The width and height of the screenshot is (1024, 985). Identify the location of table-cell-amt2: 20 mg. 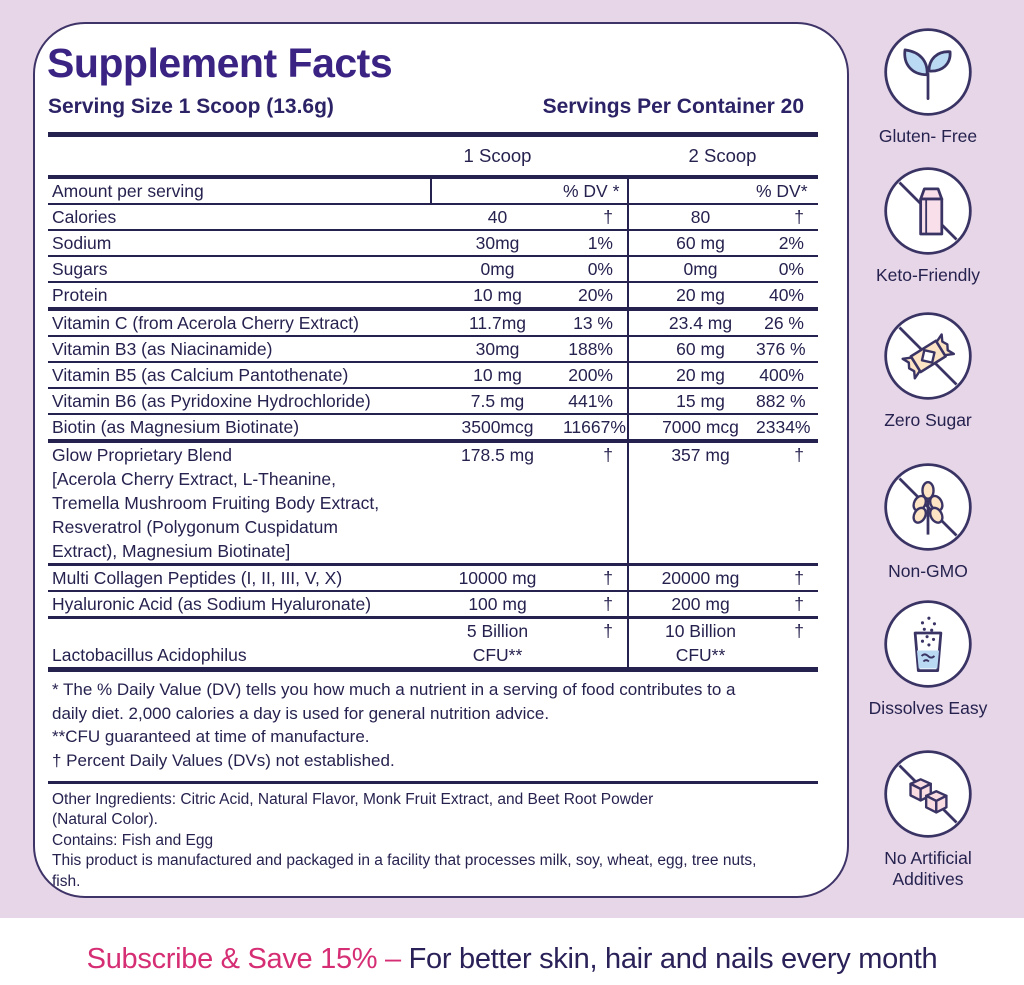
(691, 295).